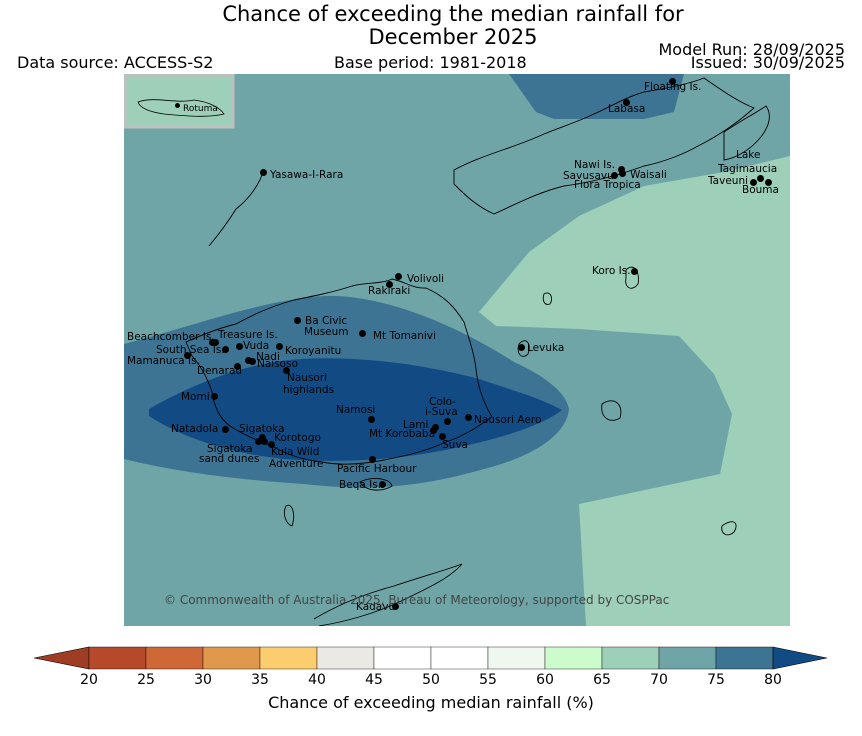  What do you see at coordinates (547, 298) in the screenshot?
I see `lau-islet` at bounding box center [547, 298].